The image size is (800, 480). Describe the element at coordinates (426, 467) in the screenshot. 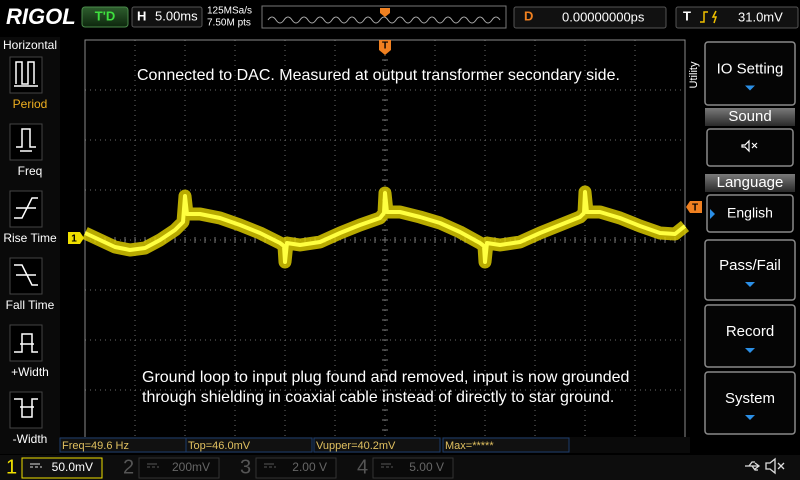

I see `channel-scale: 5.00 V` at that location.